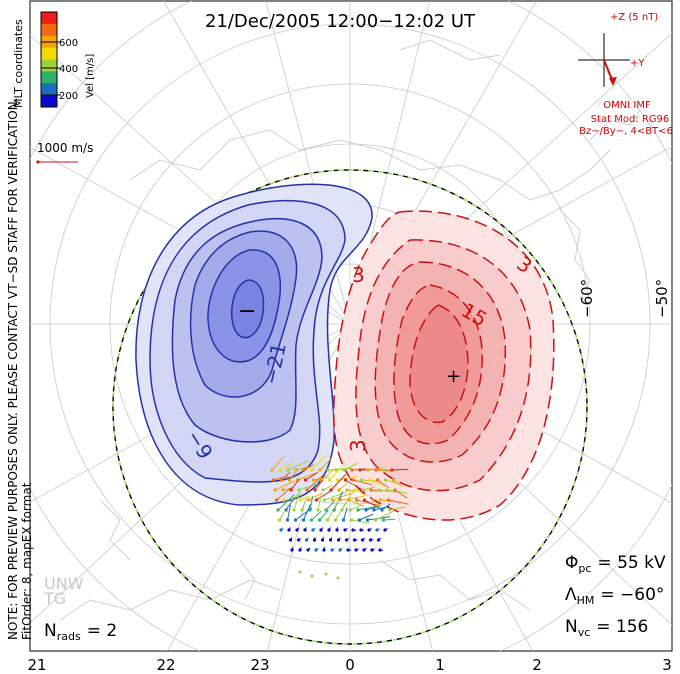  I want to click on vector-count: Nvc = 156, so click(606, 628).